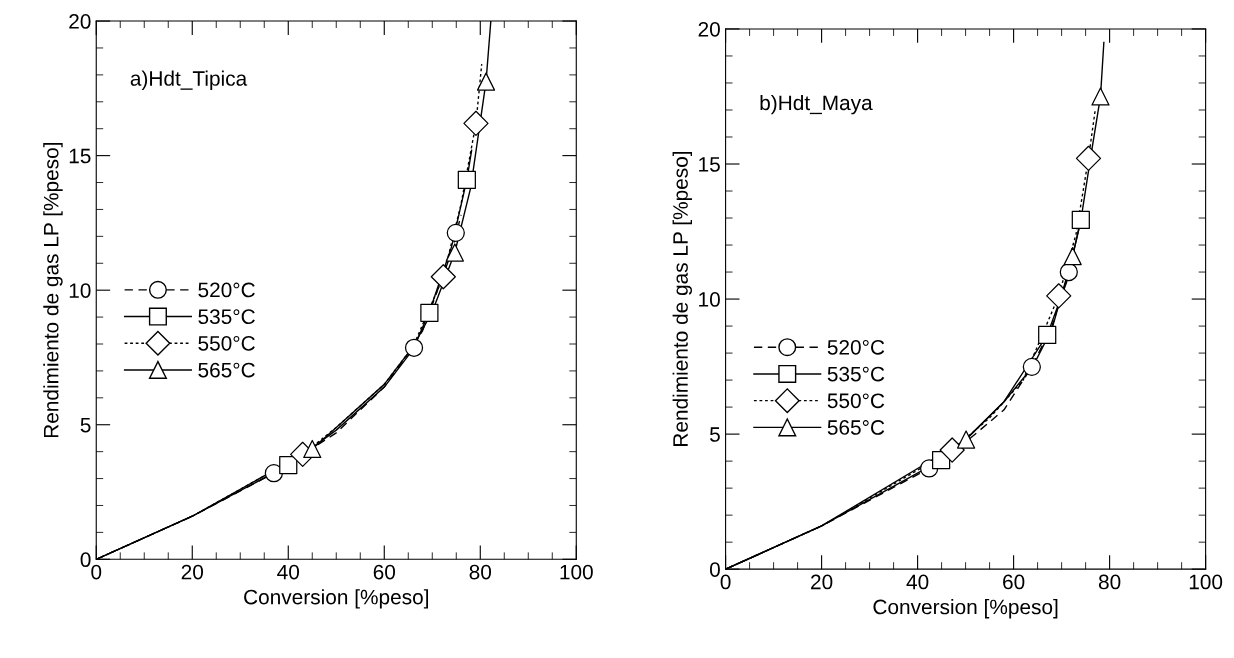 Image resolution: width=1234 pixels, height=658 pixels. I want to click on y-tick-label: 0, so click(85, 560).